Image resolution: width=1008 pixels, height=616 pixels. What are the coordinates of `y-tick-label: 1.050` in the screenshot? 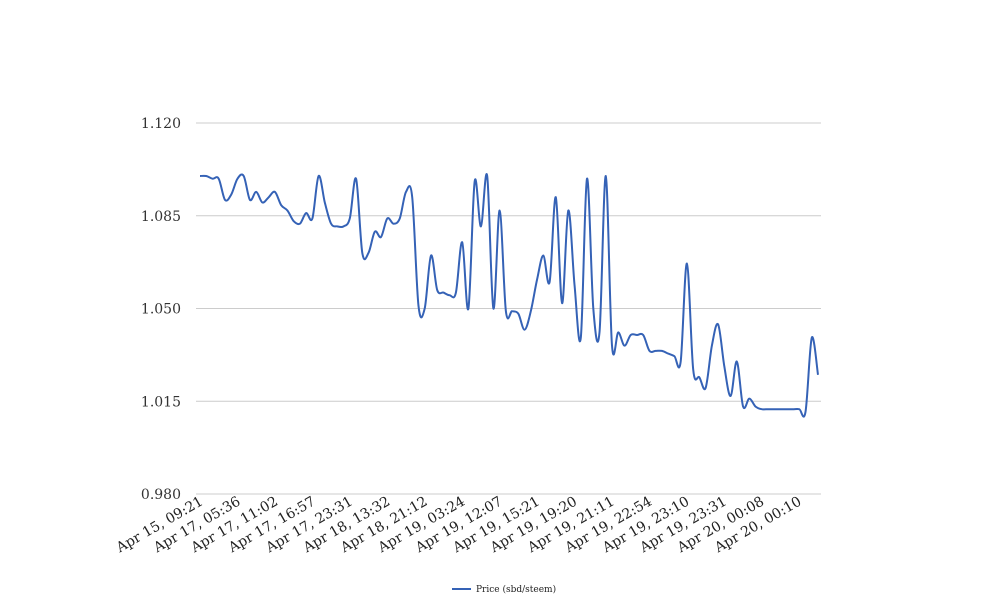 It's located at (161, 310).